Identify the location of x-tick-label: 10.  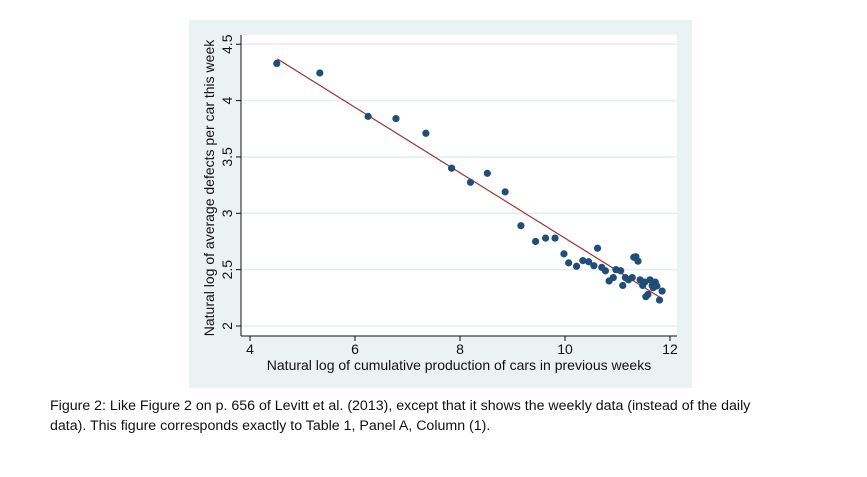
(565, 349).